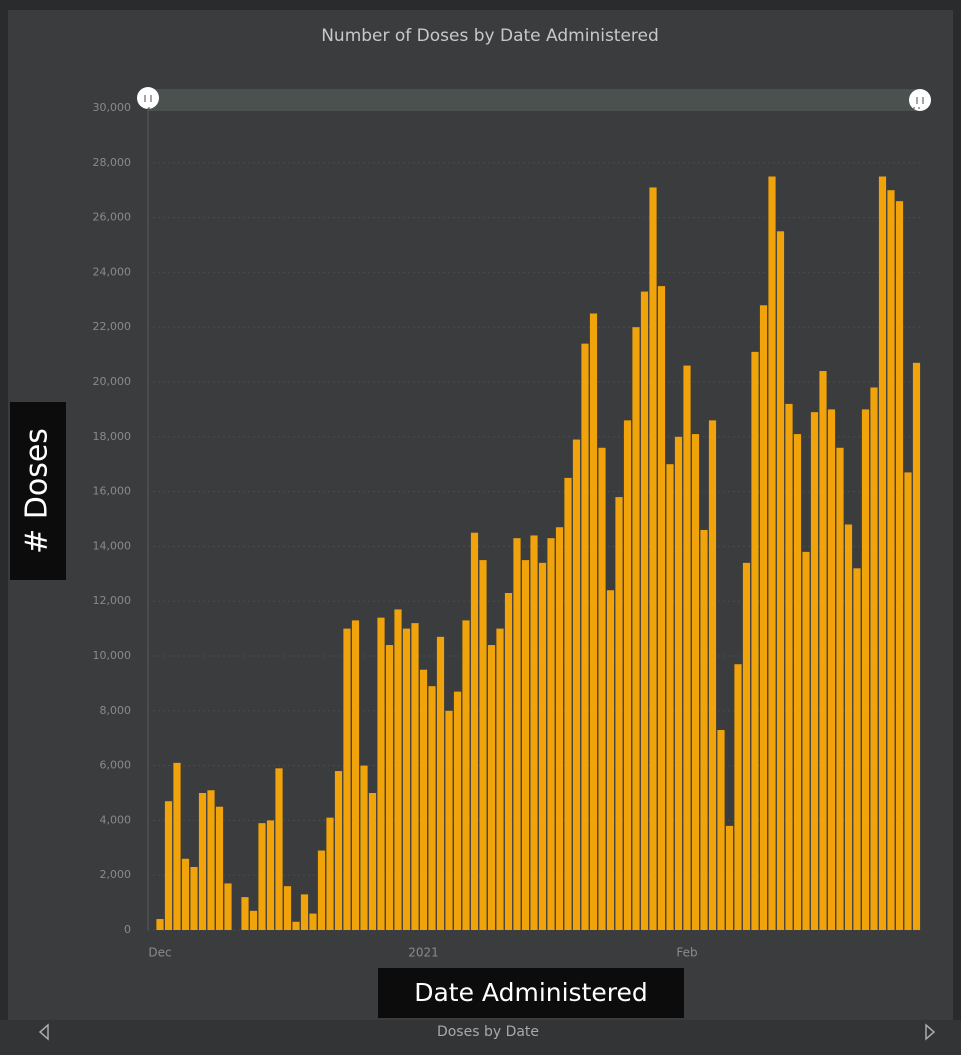  Describe the element at coordinates (116, 819) in the screenshot. I see `y-tick-label: 4,000` at that location.